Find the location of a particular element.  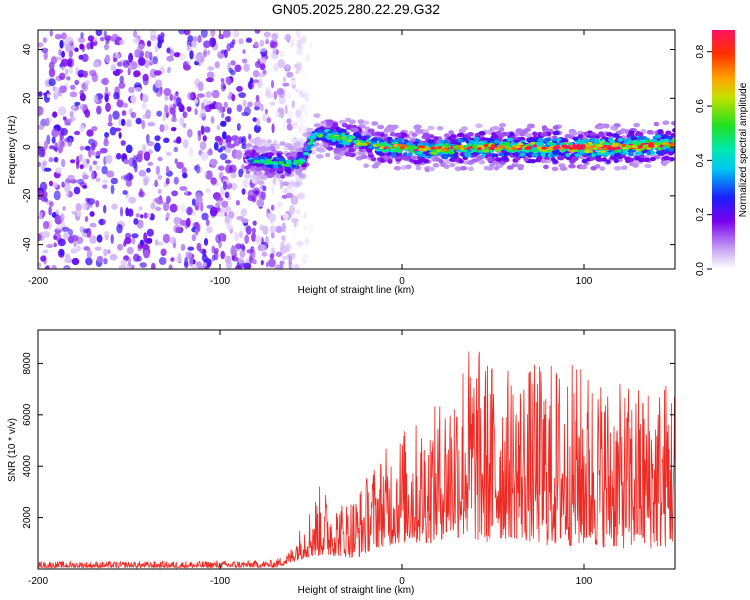

spectrogram-x-tick-label: 0 is located at coordinates (402, 281).